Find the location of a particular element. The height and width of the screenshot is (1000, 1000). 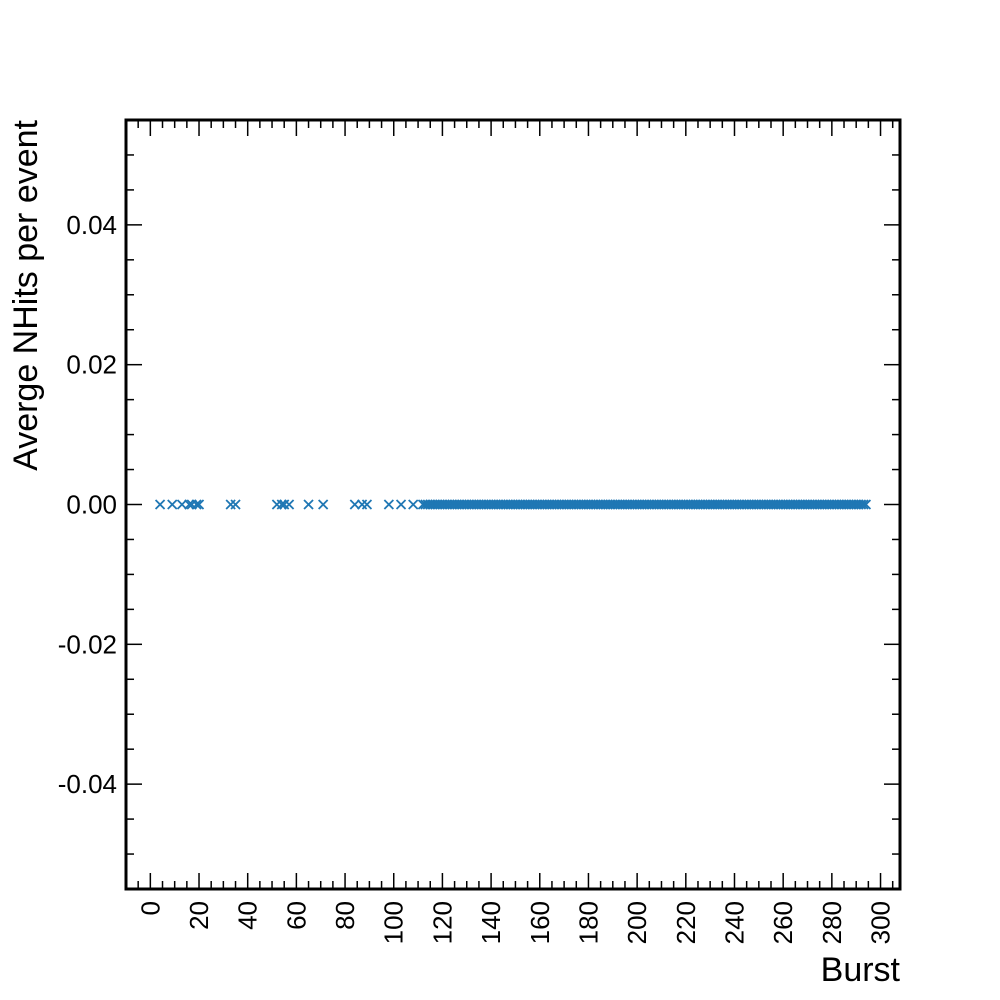

x-tick-label: 160 is located at coordinates (540, 922).